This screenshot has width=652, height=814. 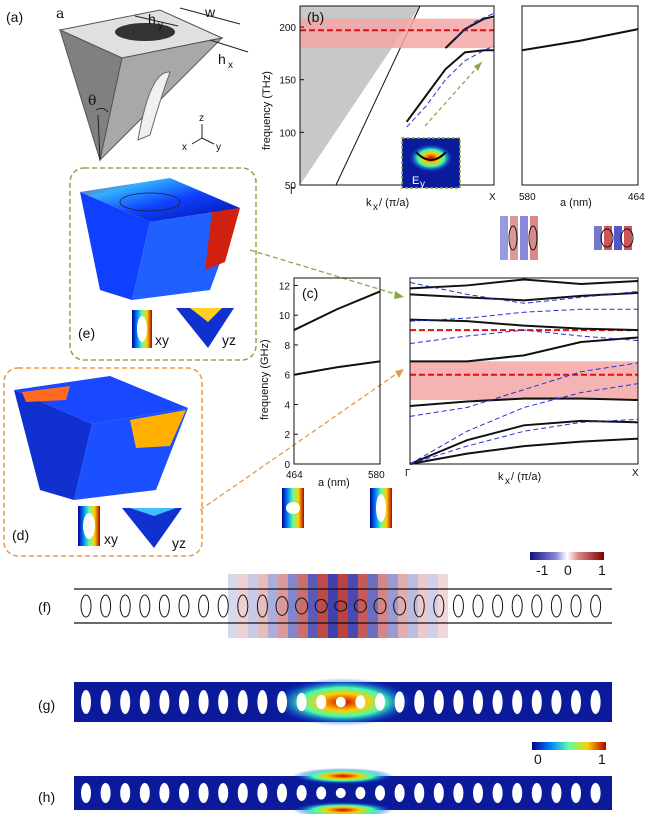 I want to click on hole-hx-symbol: h, so click(x=222, y=59).